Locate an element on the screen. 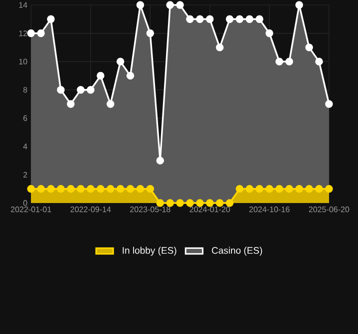  legend-label: In lobby (ES) is located at coordinates (149, 251).